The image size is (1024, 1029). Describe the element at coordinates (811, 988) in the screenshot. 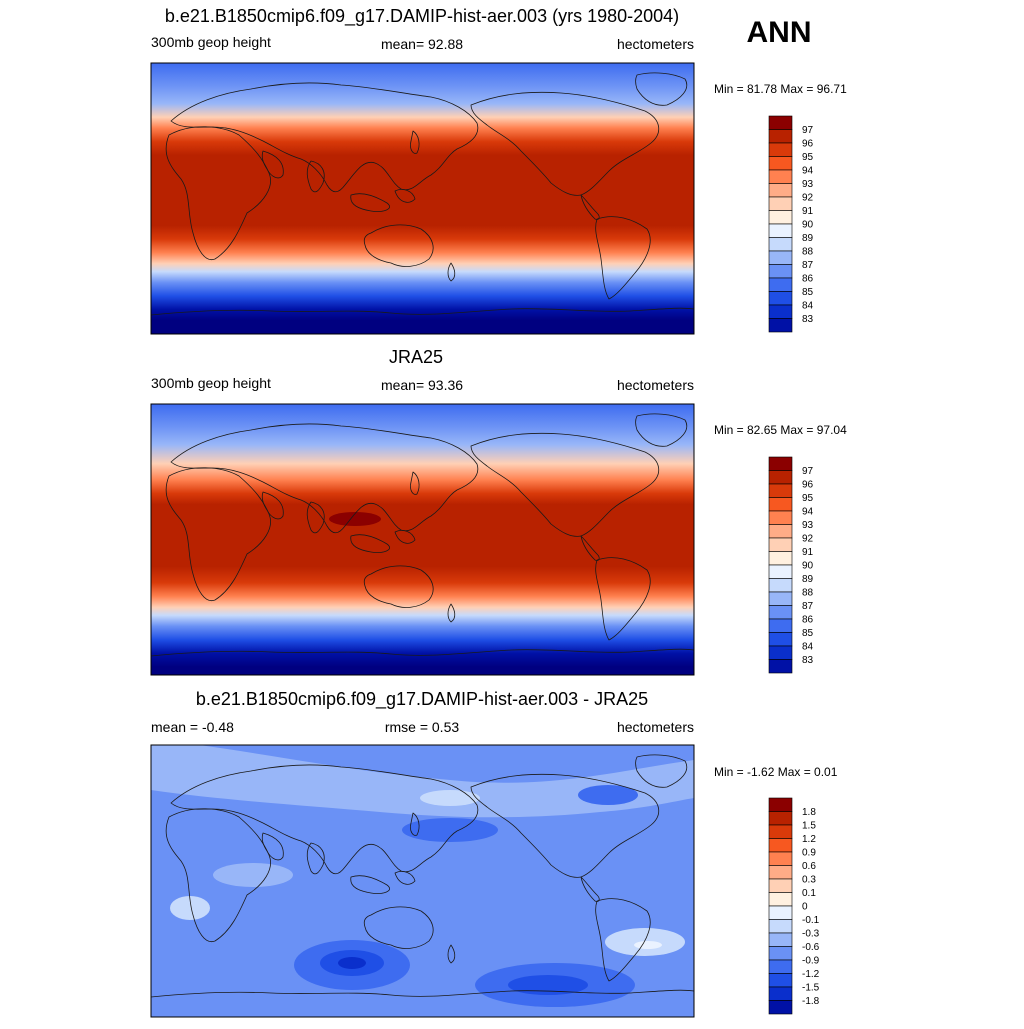

I see `panel-3-colorbar-label: -1.5` at that location.